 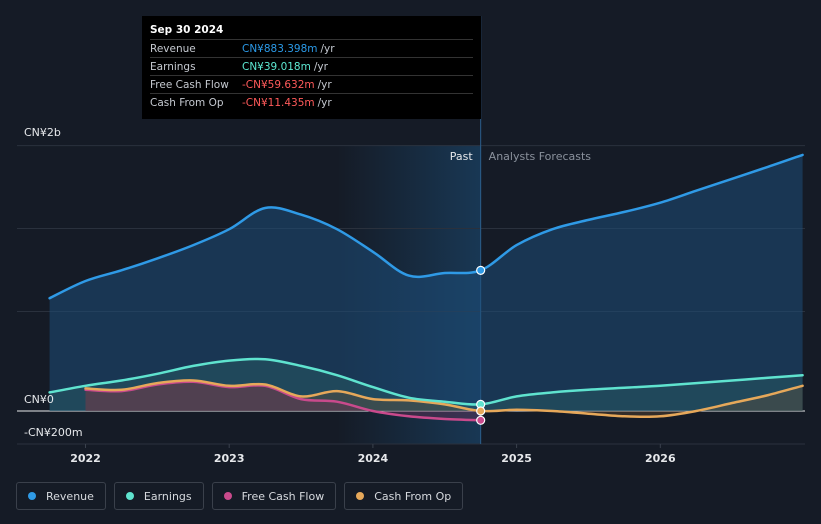 What do you see at coordinates (660, 458) in the screenshot?
I see `x-tick-label: 2026` at bounding box center [660, 458].